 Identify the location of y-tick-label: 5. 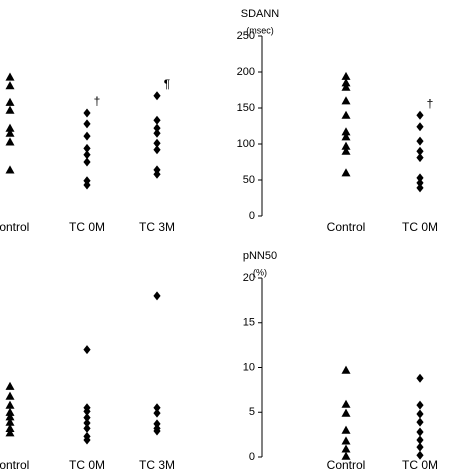
(252, 412).